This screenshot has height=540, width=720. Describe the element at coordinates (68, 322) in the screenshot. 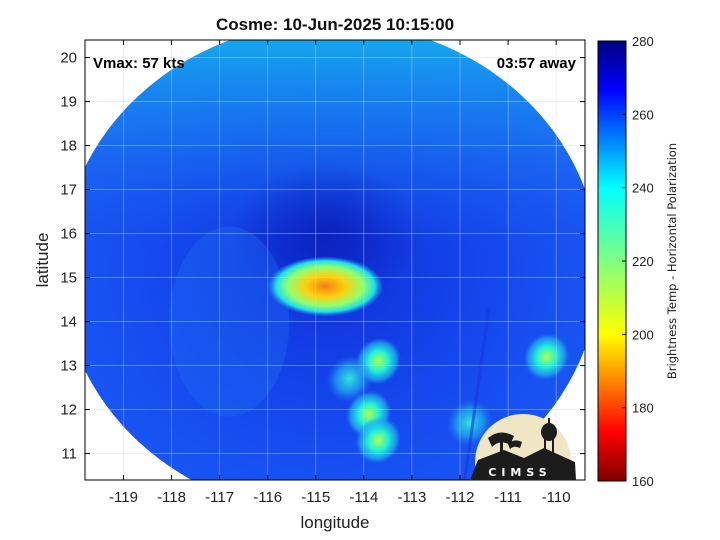

I see `y-tick-label: 14` at that location.